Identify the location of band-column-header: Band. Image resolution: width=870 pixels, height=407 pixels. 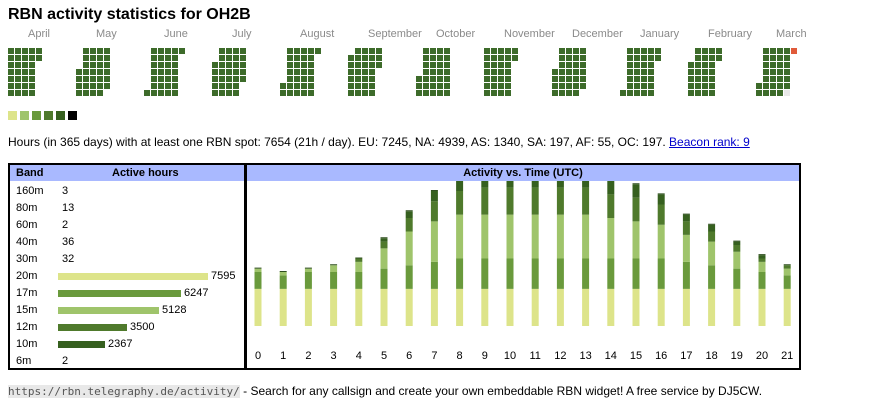
(30, 173).